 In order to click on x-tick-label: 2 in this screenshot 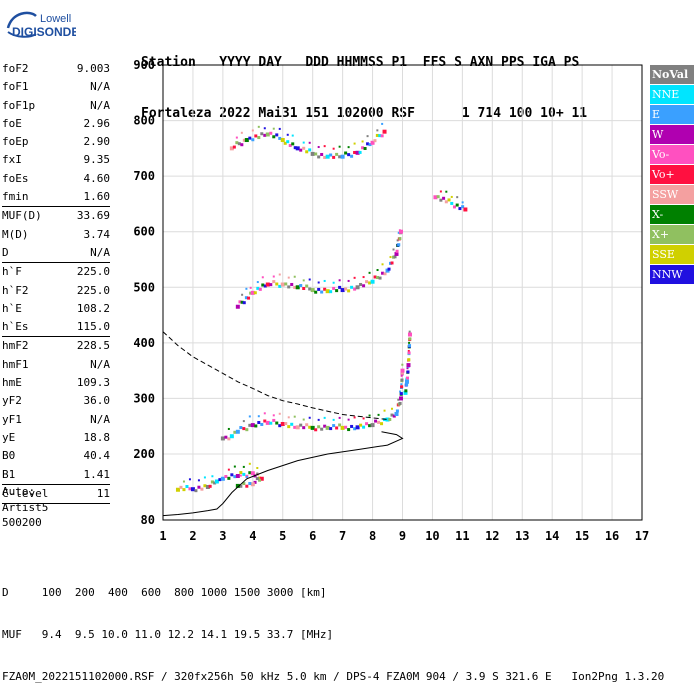, I will do `click(192, 536)`.